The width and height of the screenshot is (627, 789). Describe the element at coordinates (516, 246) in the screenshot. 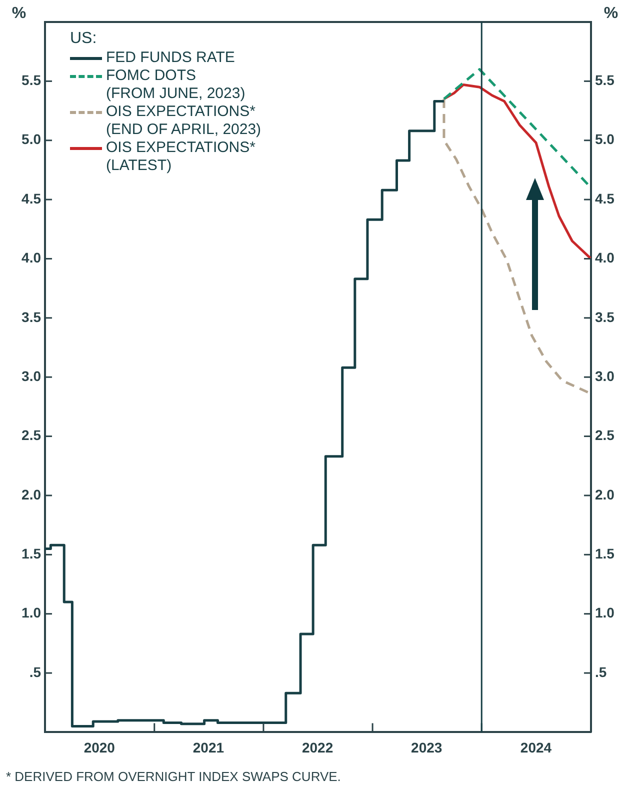

I see `line-series` at that location.